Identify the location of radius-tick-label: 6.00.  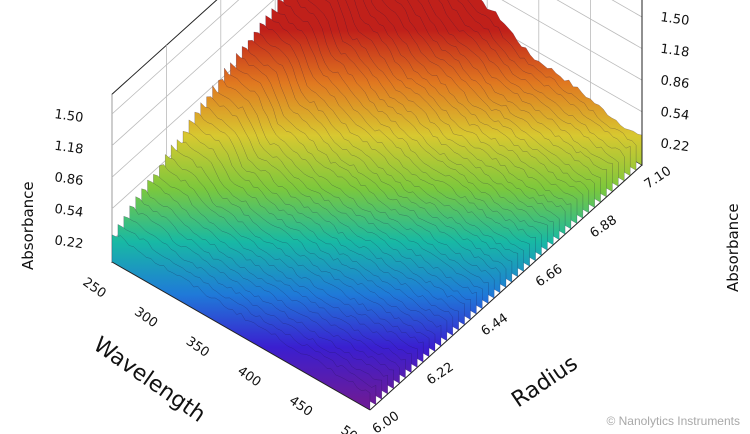
(386, 421).